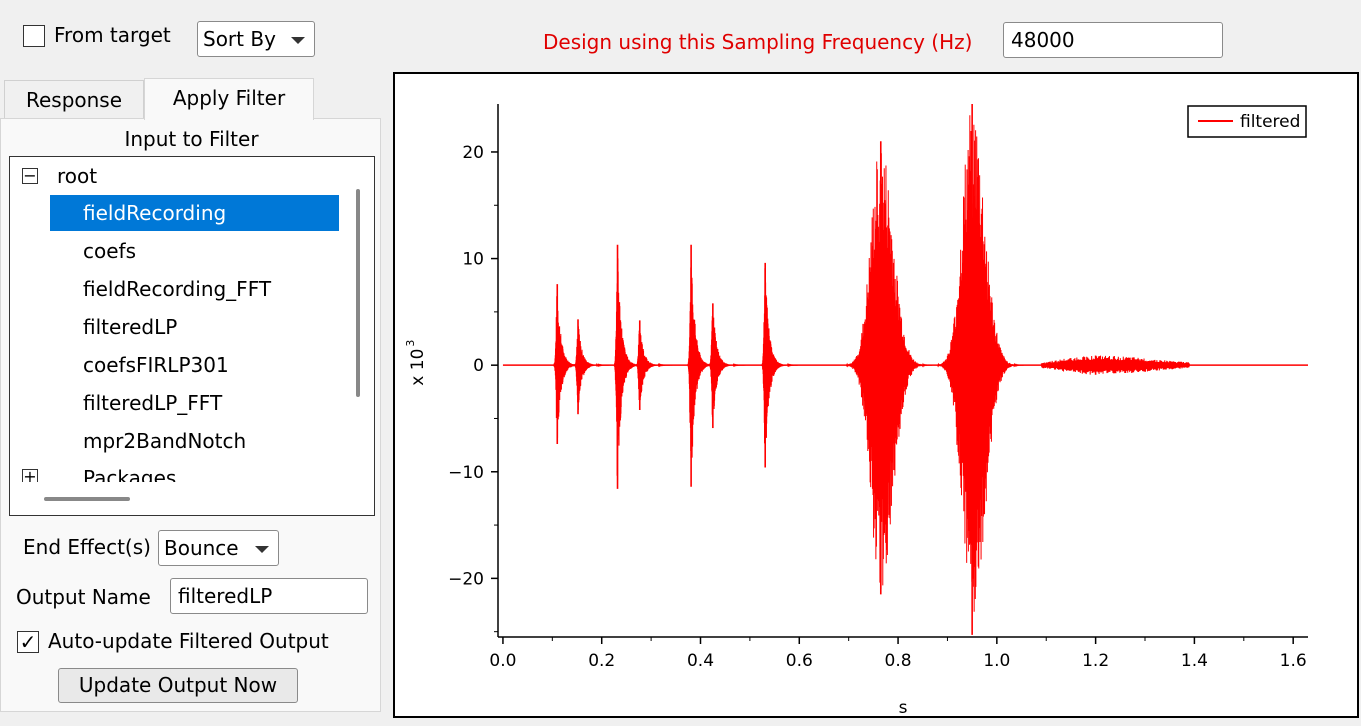  Describe the element at coordinates (1194, 661) in the screenshot. I see `x-tick-label: 1.4` at that location.